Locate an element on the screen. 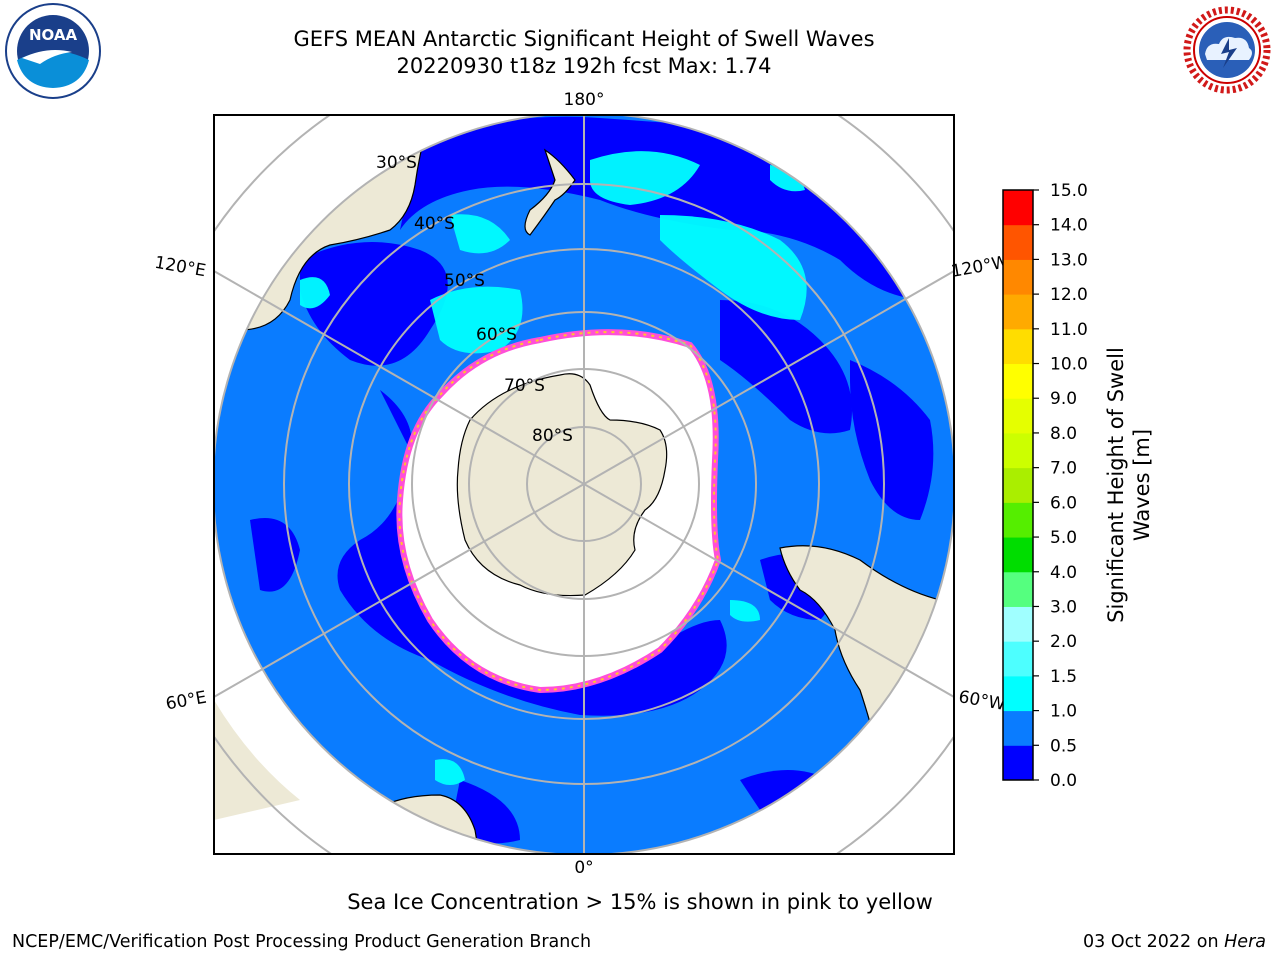 This screenshot has width=1280, height=960. lat-label-80s: 80°S is located at coordinates (552, 436).